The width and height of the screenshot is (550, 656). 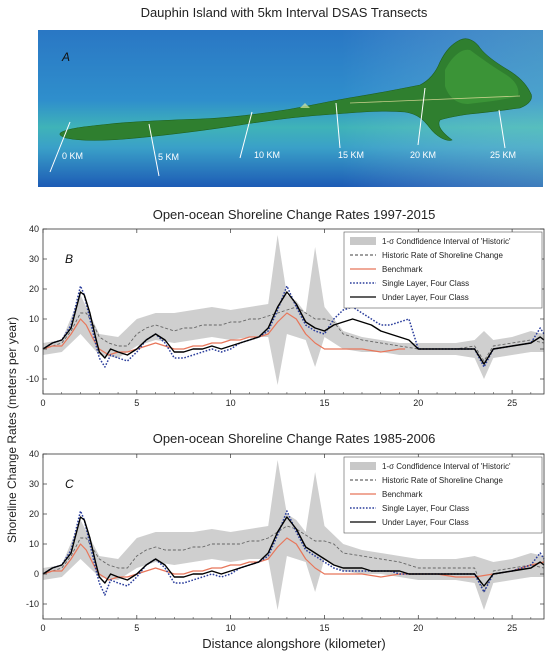 I want to click on series-line-benchmark, so click(x=224, y=334).